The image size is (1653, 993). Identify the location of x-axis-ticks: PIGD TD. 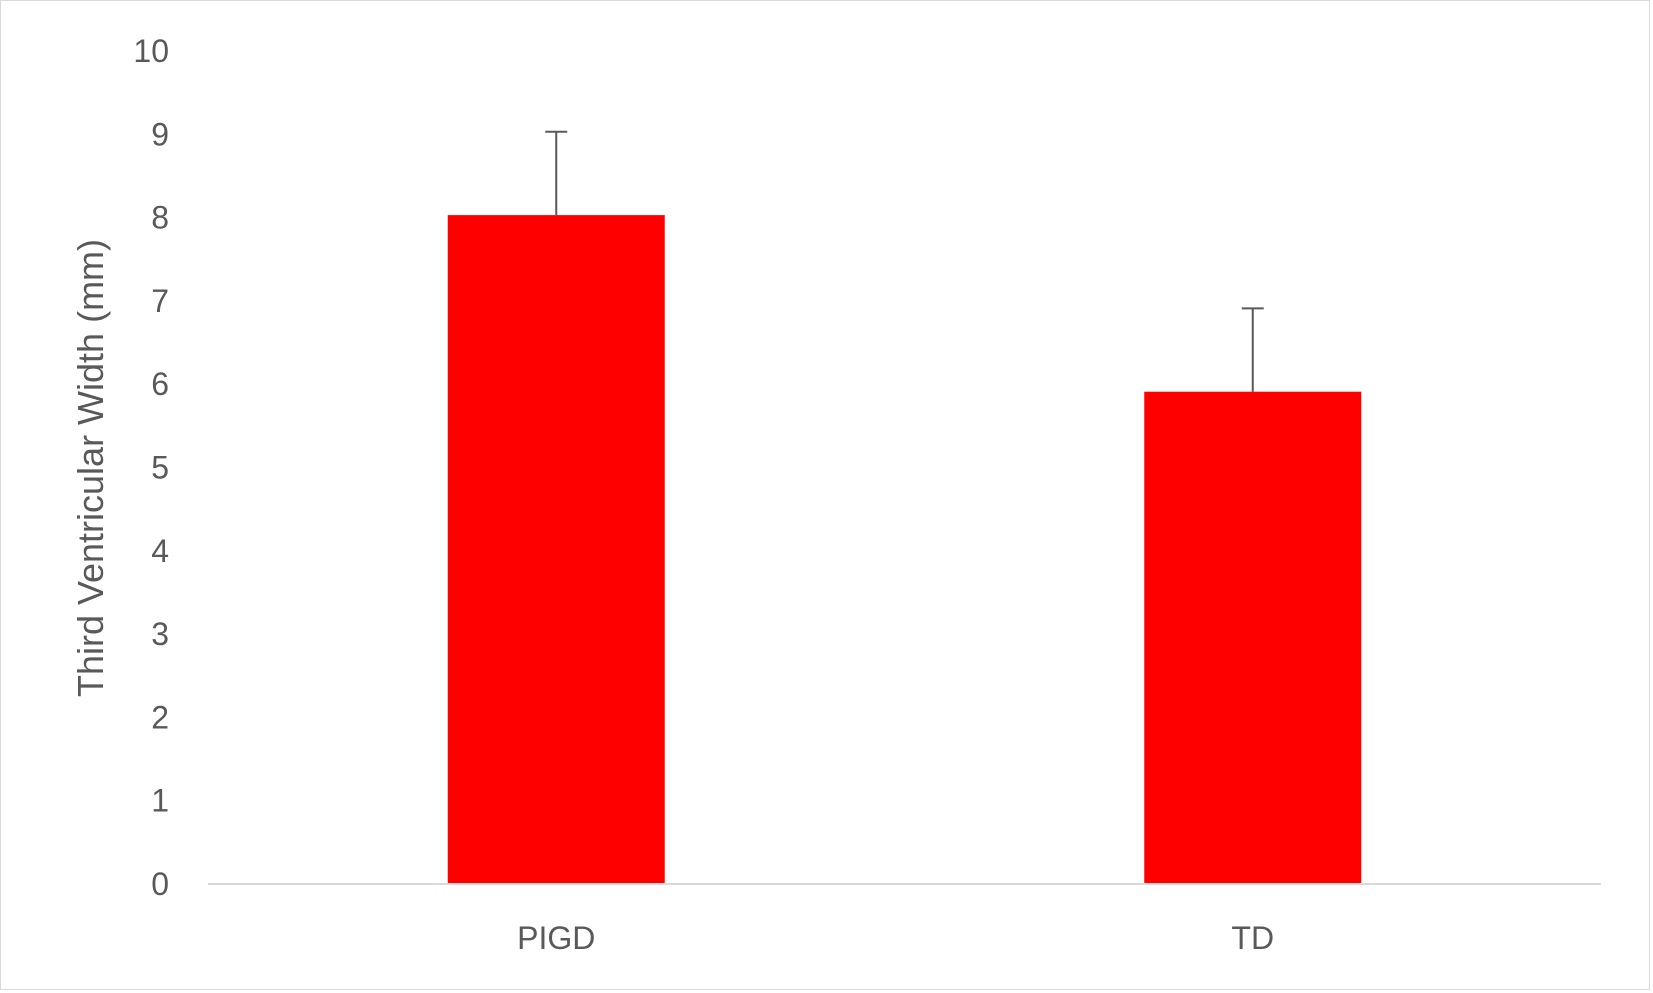
(895, 938).